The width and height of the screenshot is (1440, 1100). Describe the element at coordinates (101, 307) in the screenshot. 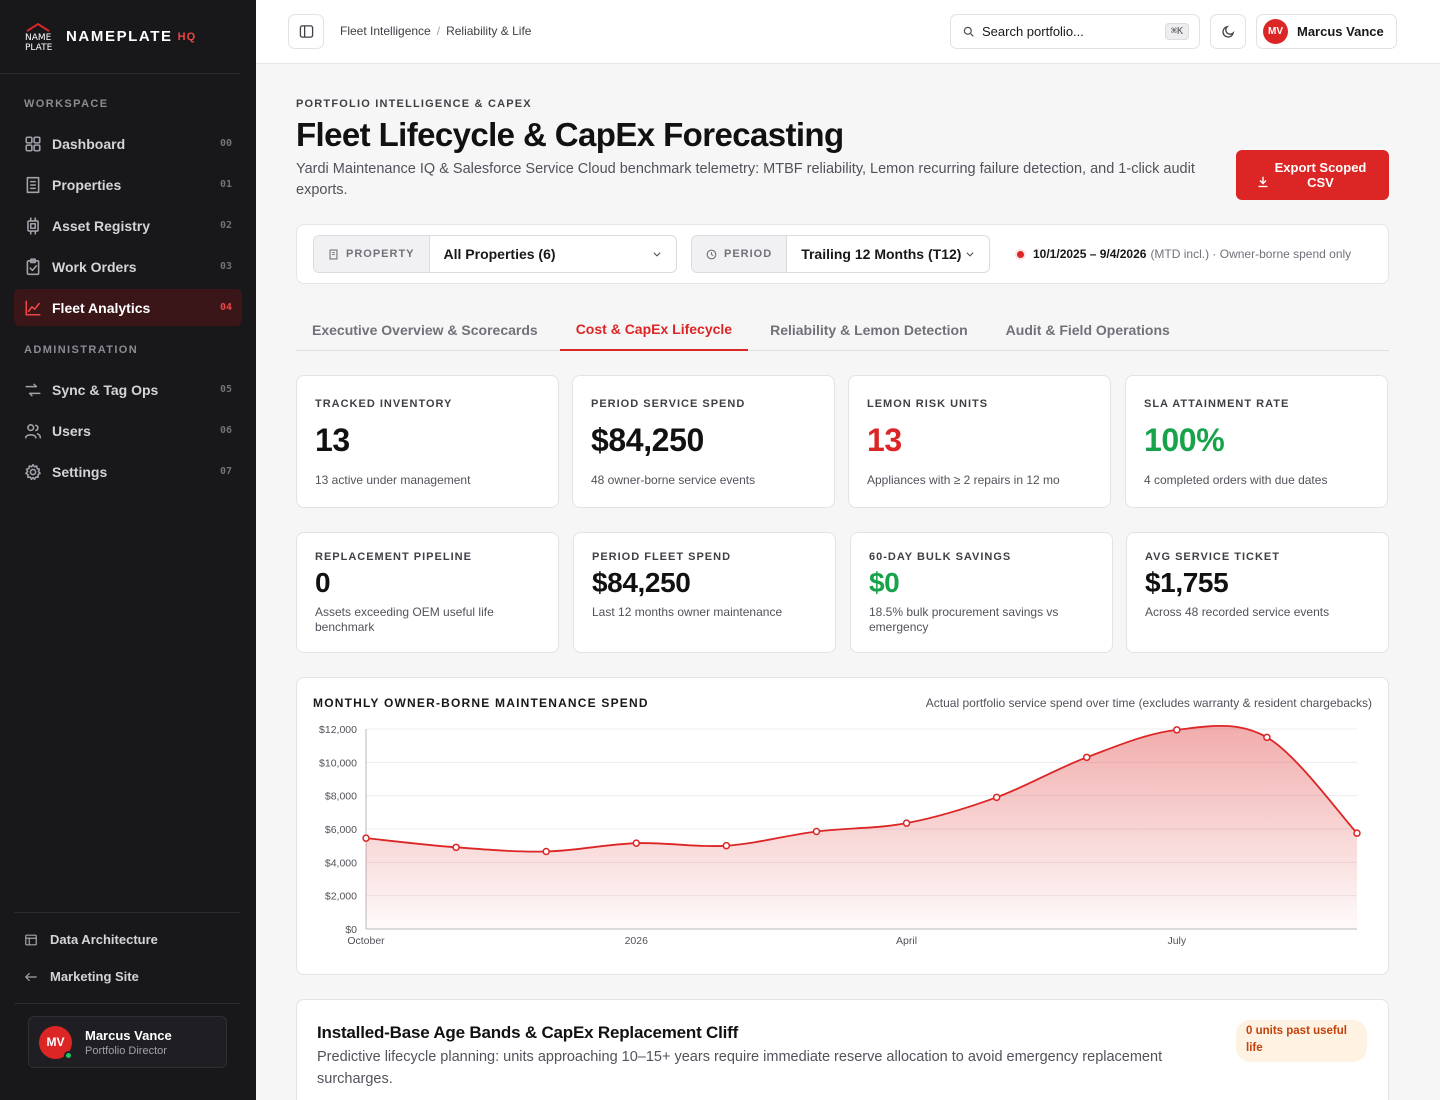

I see `sidebar-item-label: Fleet Analytics` at that location.